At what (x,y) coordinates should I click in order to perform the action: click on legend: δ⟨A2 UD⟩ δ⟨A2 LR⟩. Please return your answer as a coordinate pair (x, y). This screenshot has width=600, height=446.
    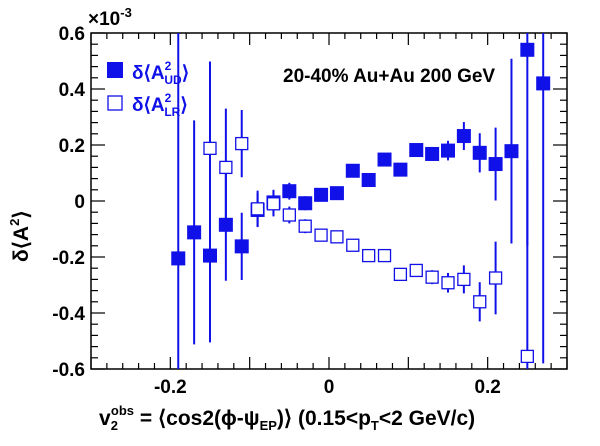
    Looking at the image, I should click on (148, 89).